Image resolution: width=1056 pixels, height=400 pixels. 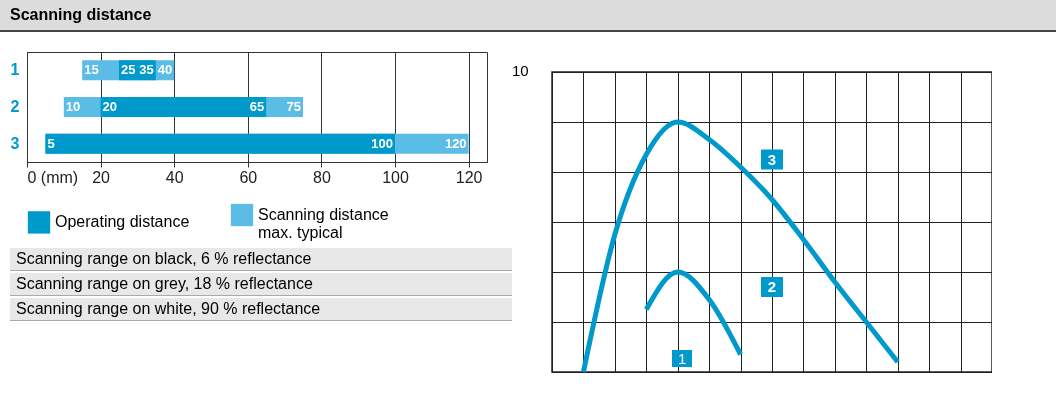 What do you see at coordinates (682, 358) in the screenshot?
I see `annotation: 1` at bounding box center [682, 358].